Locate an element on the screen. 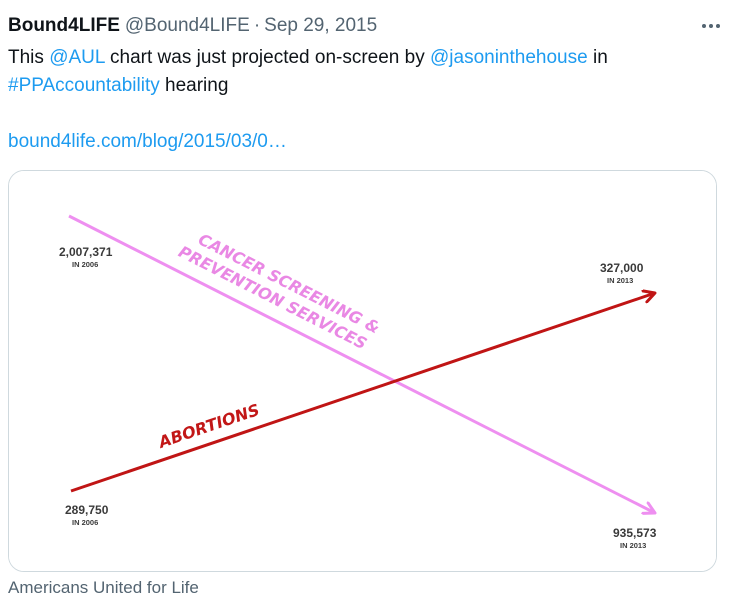 Image resolution: width=733 pixels, height=598 pixels. tweet-header: Bound4LIFE @Bound4LIFE · Sep 29, 2015 is located at coordinates (365, 26).